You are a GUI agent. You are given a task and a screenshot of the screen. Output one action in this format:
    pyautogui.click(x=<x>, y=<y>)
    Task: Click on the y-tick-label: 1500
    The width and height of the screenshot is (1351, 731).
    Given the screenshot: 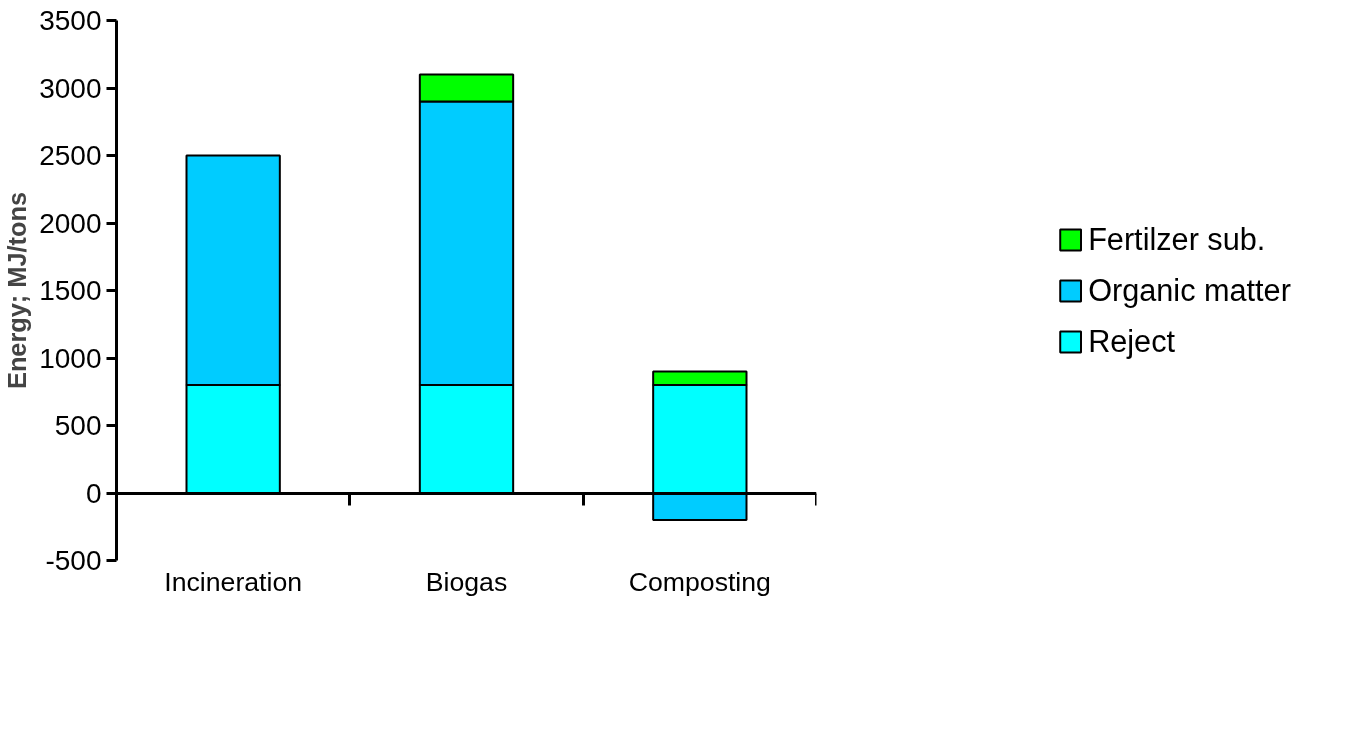 What is the action you would take?
    pyautogui.click(x=70, y=290)
    